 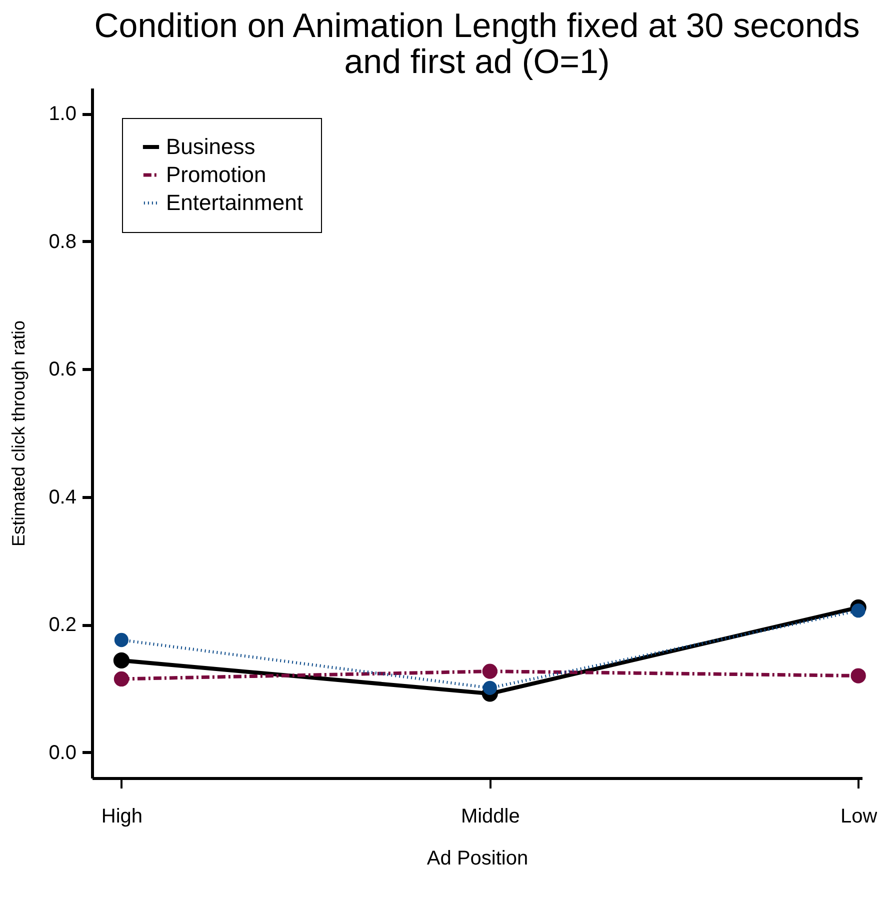 I want to click on x-tick-label: High, so click(x=122, y=817).